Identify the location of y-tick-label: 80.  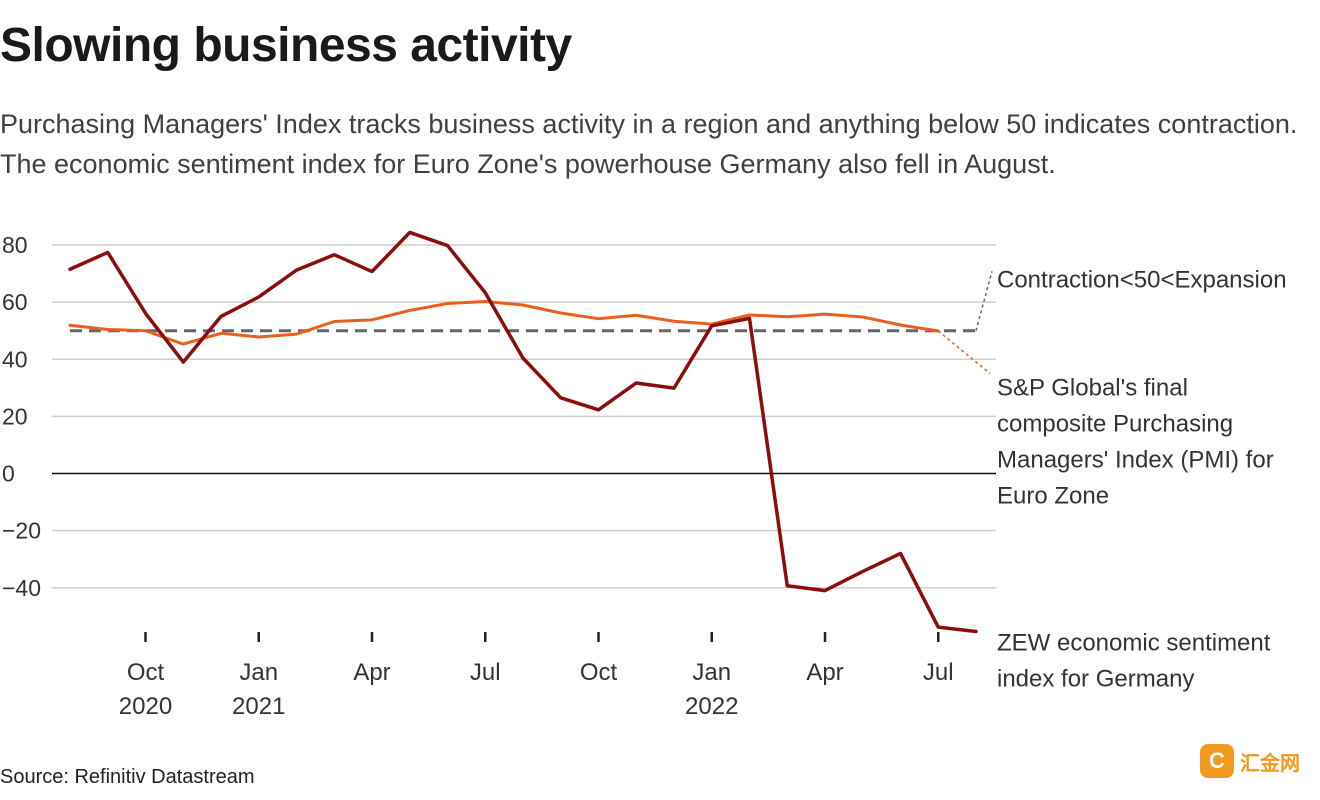
(15, 245).